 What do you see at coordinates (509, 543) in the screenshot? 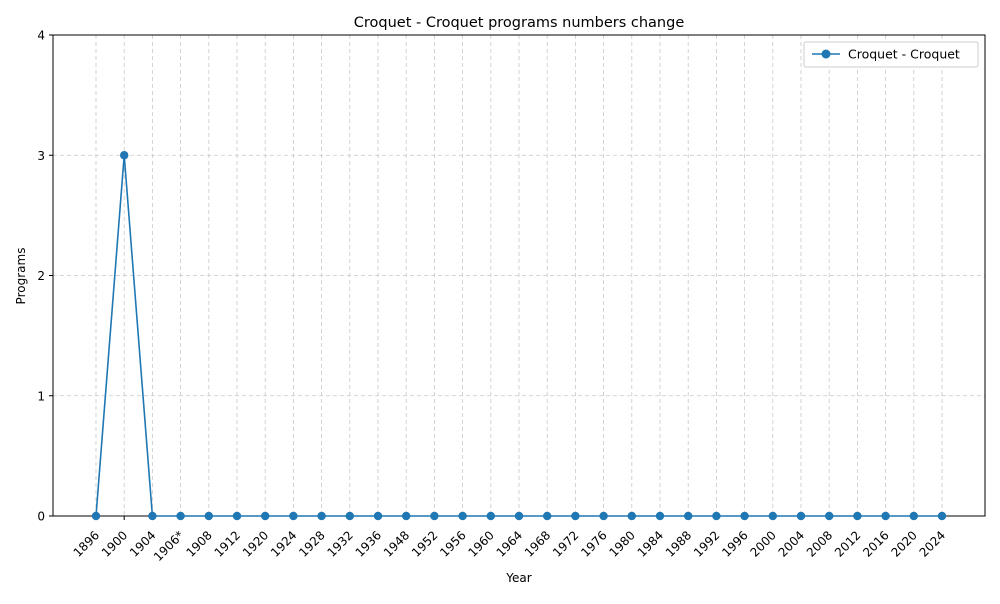
I see `x-tick-label: 1964` at bounding box center [509, 543].